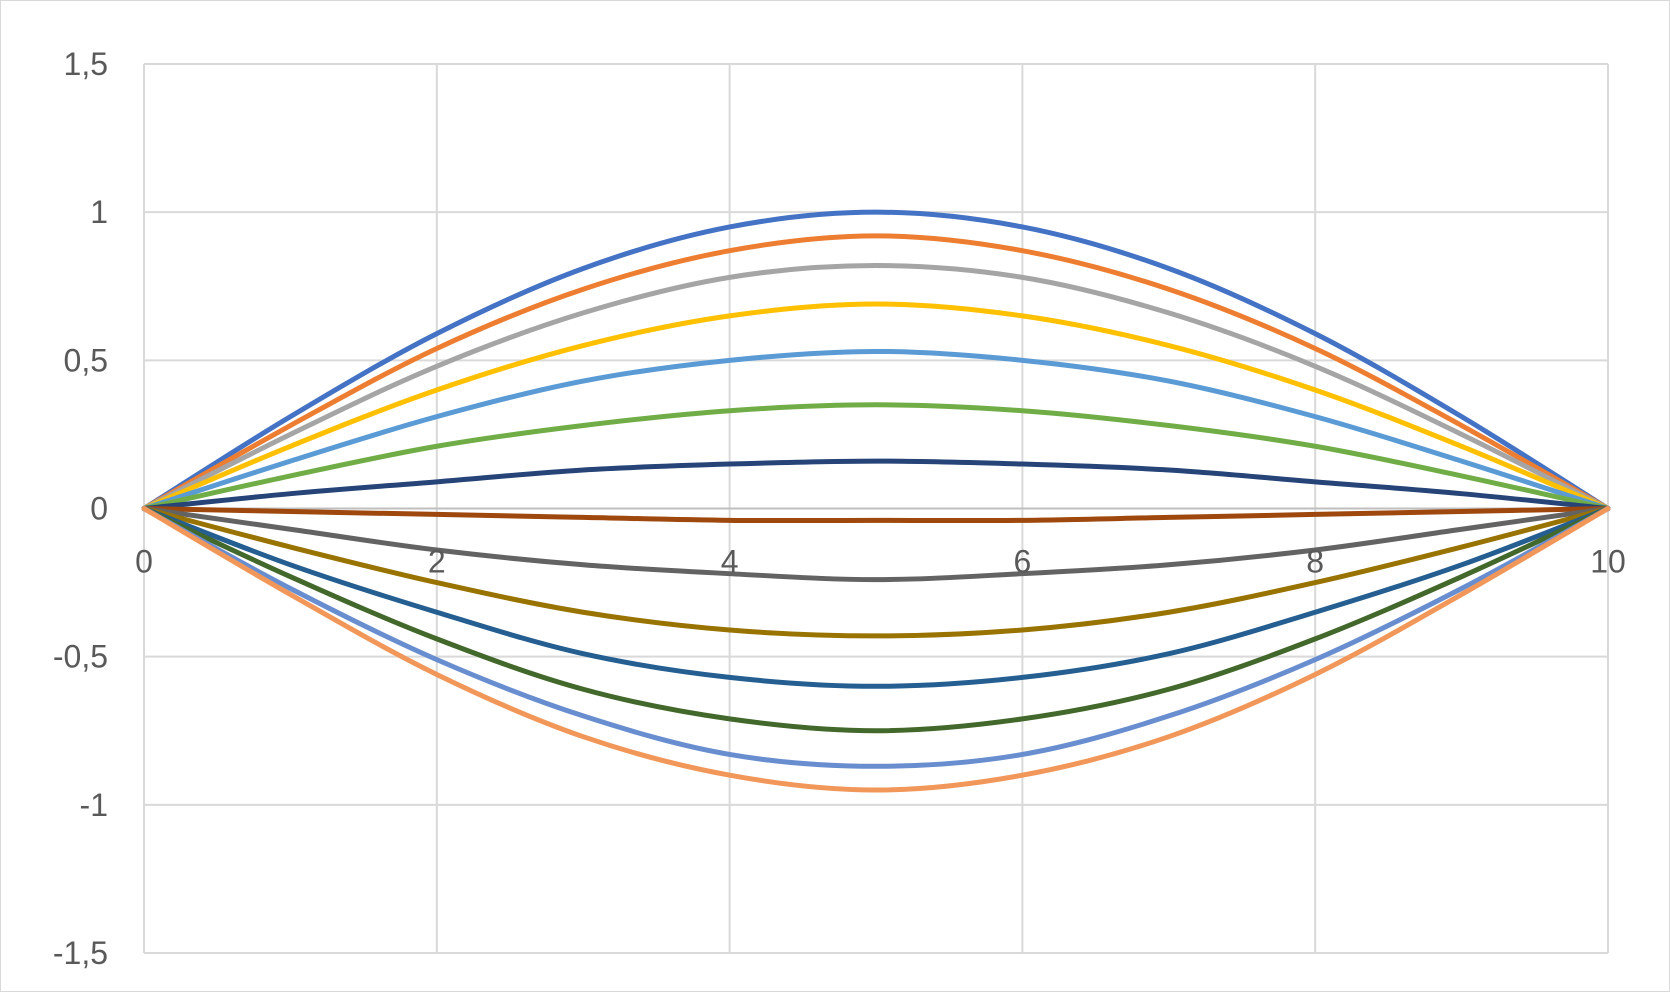 This screenshot has height=992, width=1670. I want to click on y-tick-label: 1, so click(99, 212).